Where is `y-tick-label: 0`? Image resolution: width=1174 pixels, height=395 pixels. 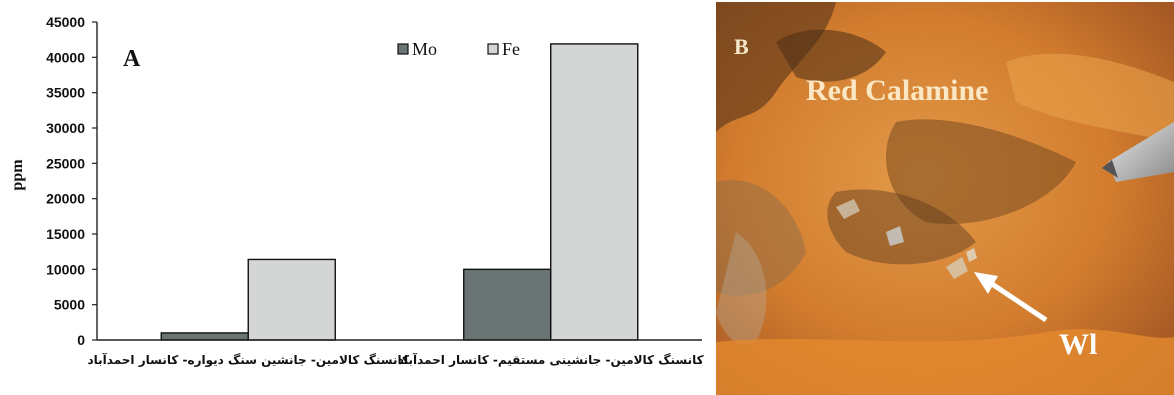 y-tick-label: 0 is located at coordinates (81, 340).